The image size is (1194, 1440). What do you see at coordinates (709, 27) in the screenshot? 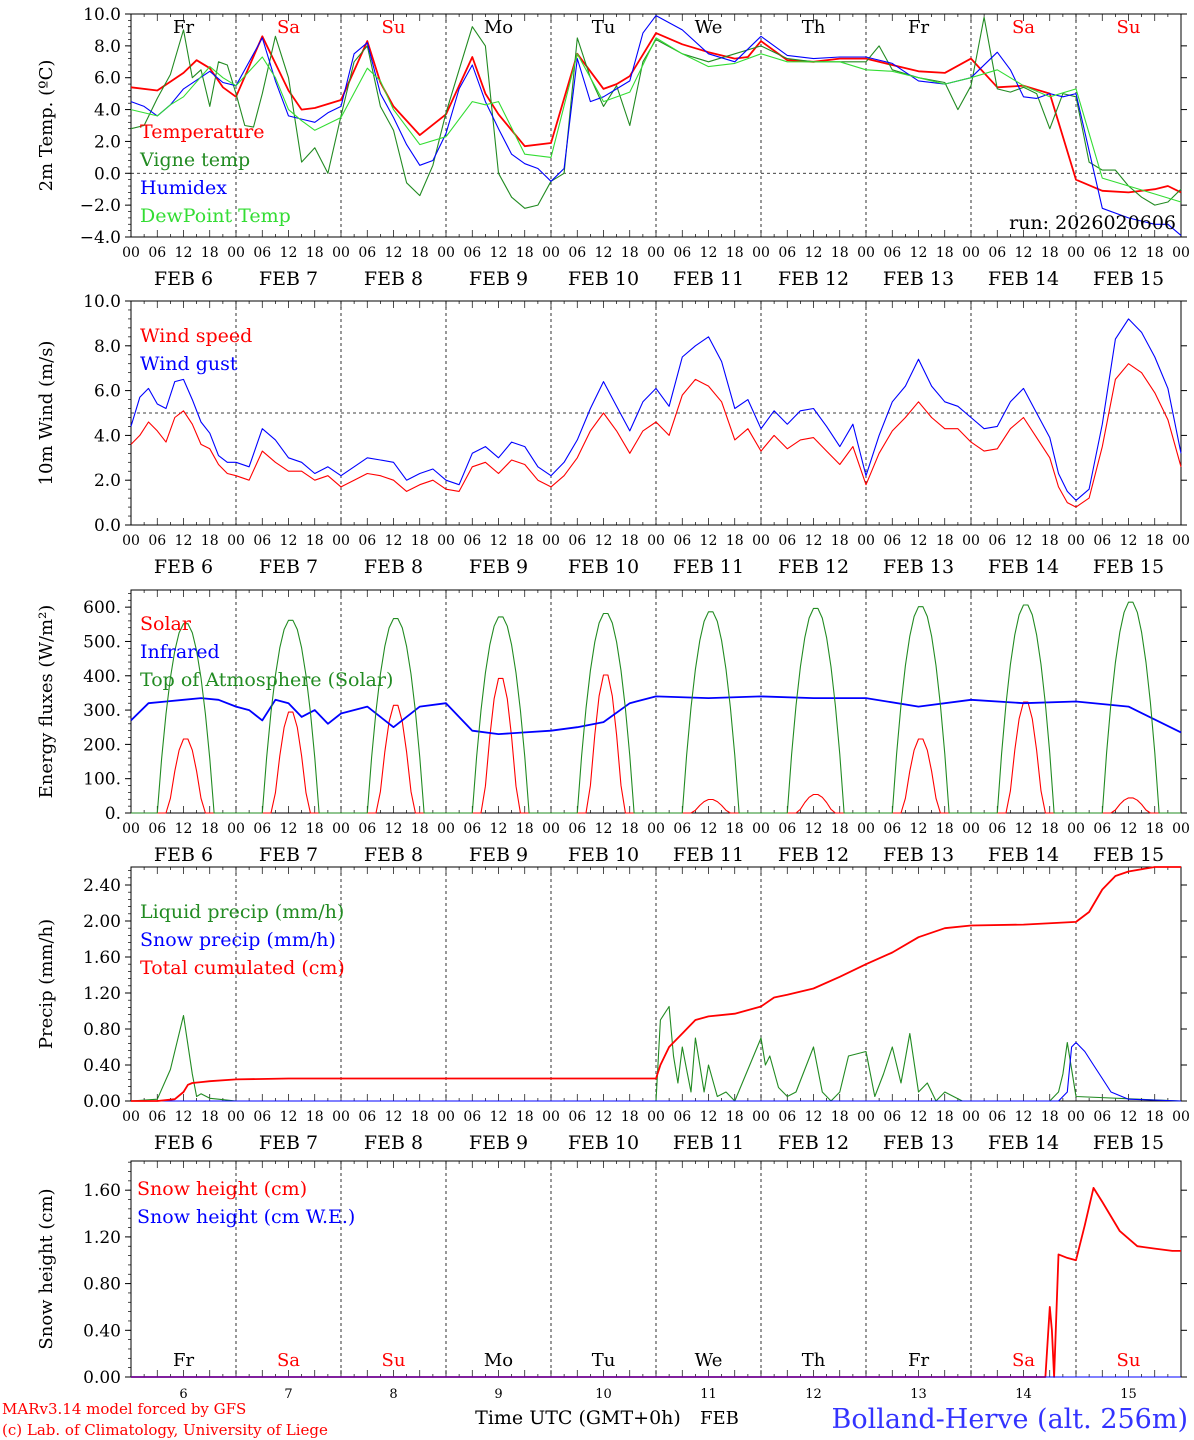
I see `weekday-label: We` at bounding box center [709, 27].